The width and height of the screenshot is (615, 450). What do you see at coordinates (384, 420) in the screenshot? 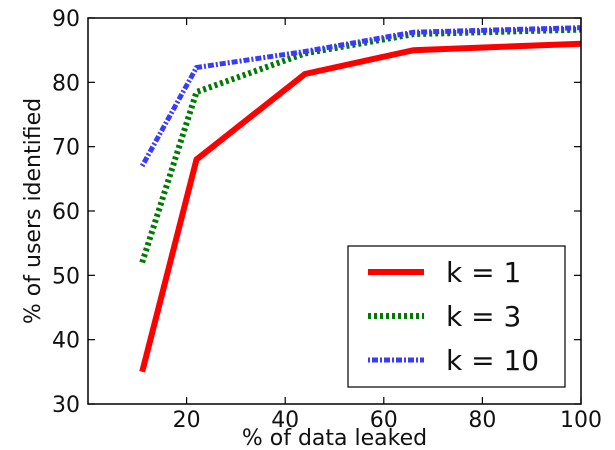
I see `x-tick-label: 60` at bounding box center [384, 420].